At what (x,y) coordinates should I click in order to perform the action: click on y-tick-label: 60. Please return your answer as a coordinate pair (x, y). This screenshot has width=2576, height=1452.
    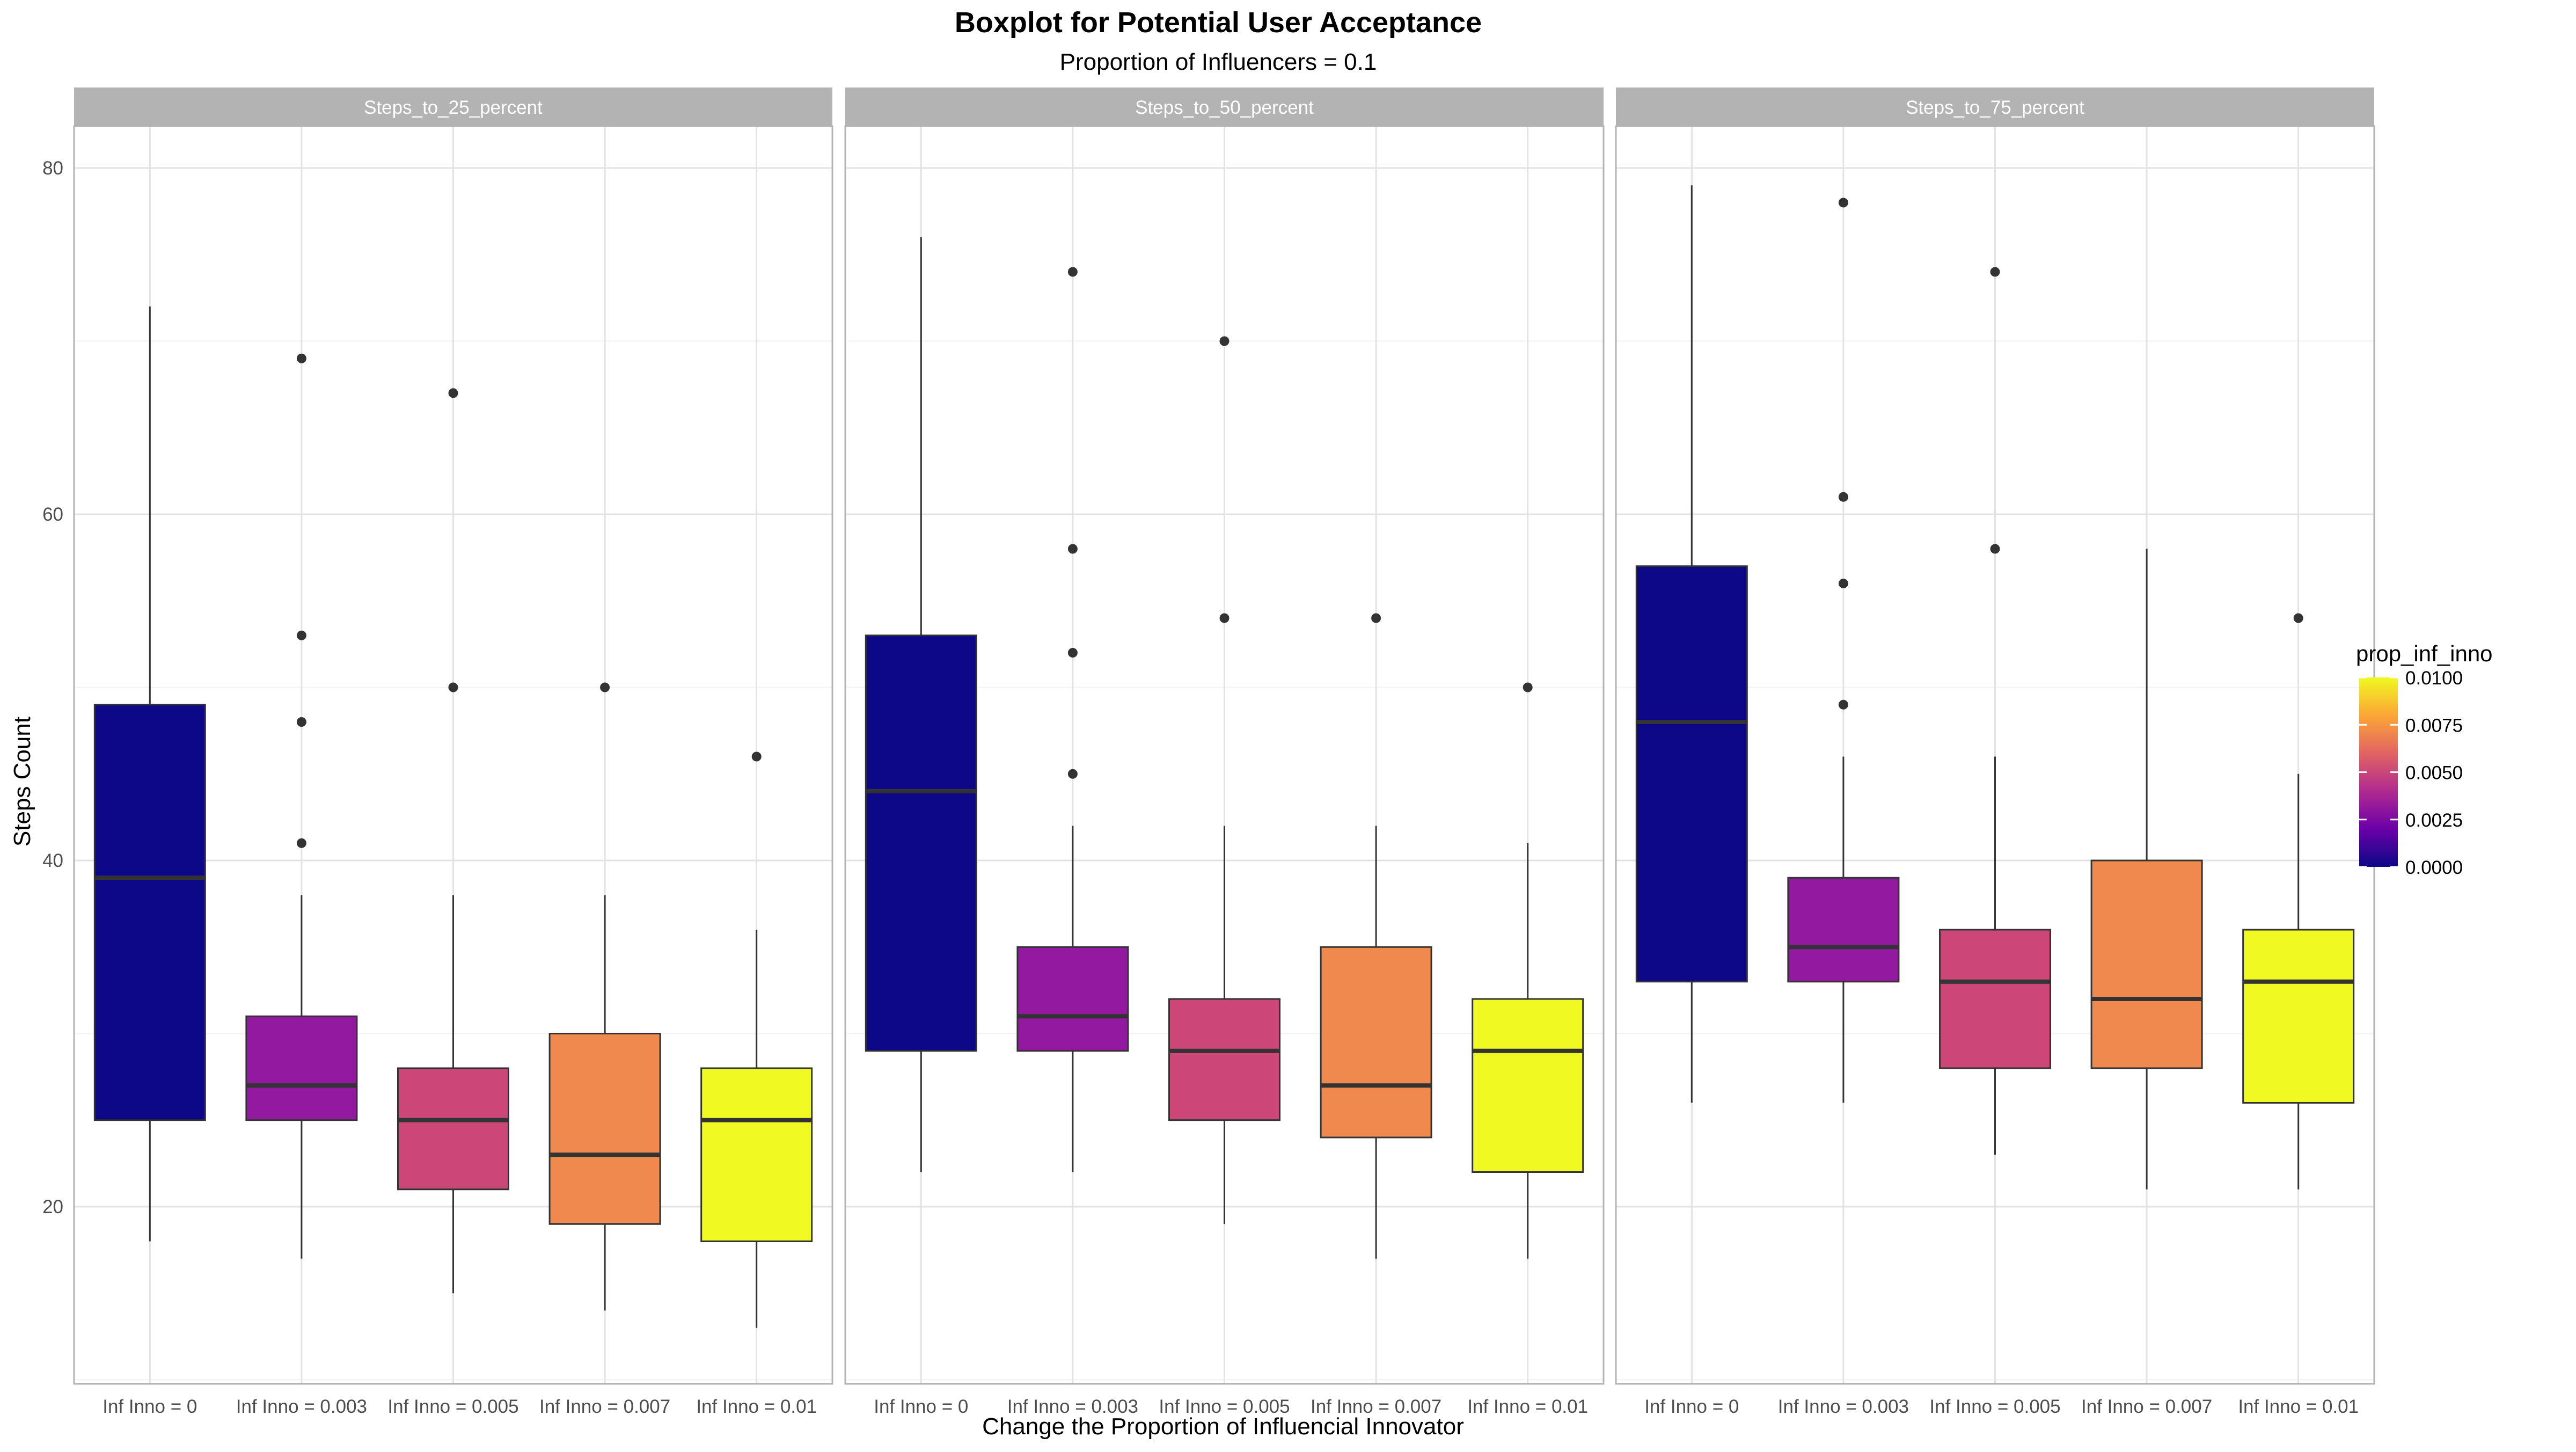
    Looking at the image, I should click on (52, 514).